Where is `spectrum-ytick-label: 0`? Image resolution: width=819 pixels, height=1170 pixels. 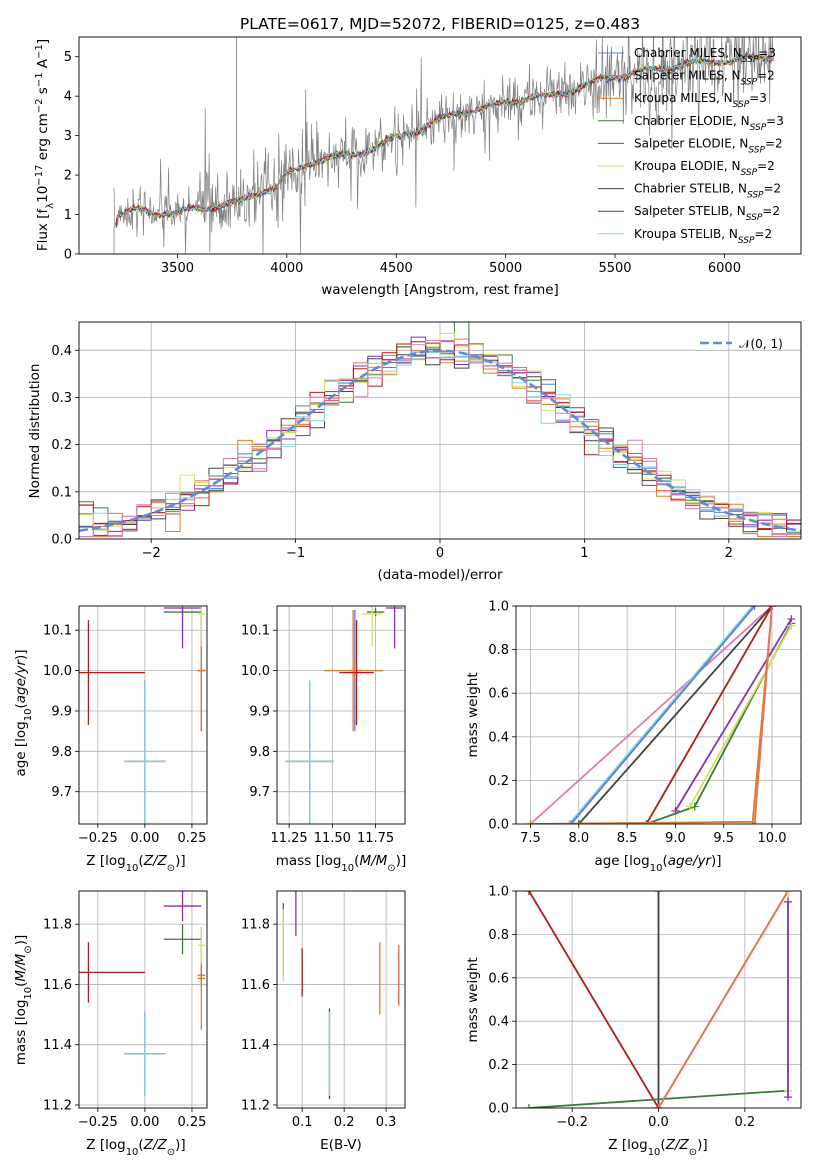 spectrum-ytick-label: 0 is located at coordinates (68, 255).